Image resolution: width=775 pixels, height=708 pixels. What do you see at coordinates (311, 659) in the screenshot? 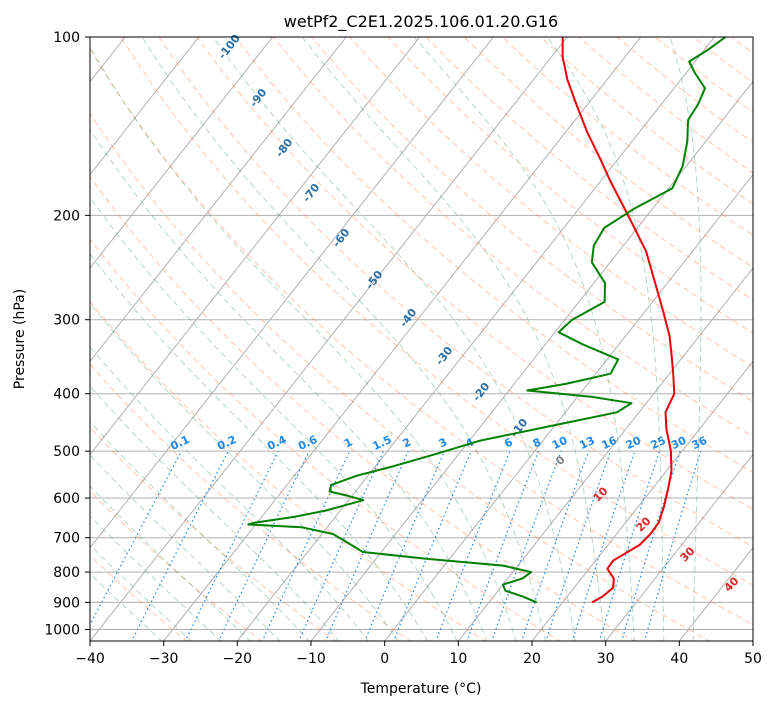
I see `x-tick-label: −10` at bounding box center [311, 659].